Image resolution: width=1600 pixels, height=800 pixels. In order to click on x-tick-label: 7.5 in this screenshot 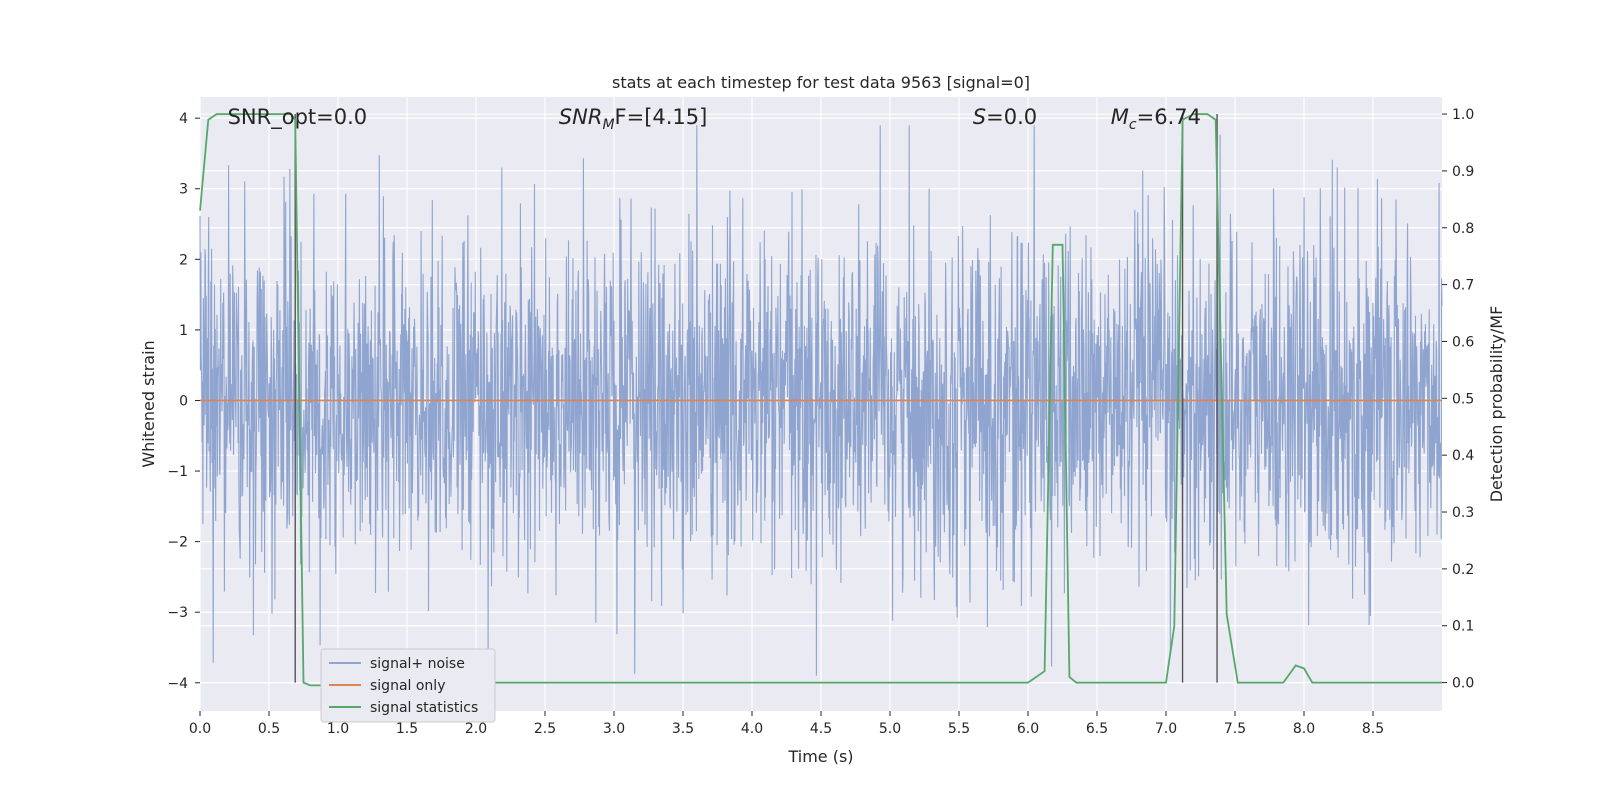, I will do `click(1235, 729)`.